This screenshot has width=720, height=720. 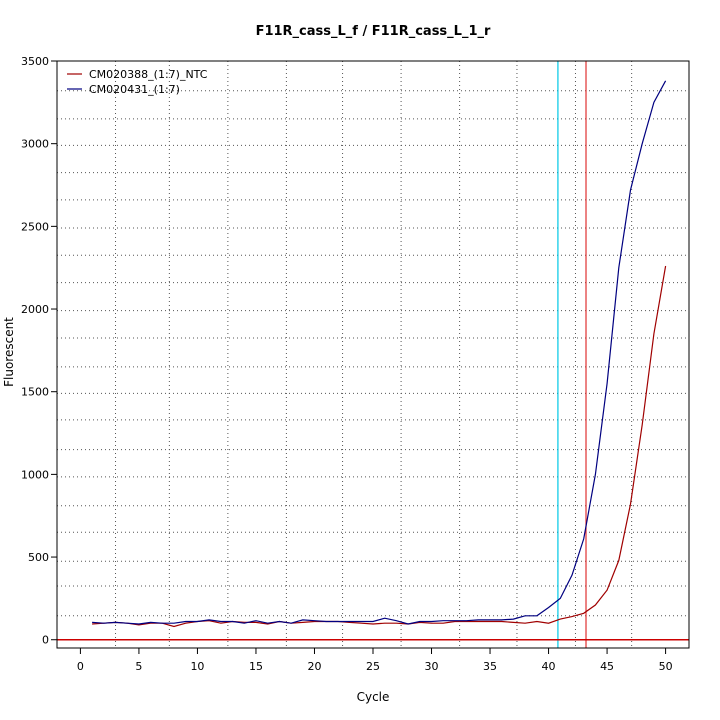 What do you see at coordinates (35, 61) in the screenshot?
I see `y-tick-label: 3500` at bounding box center [35, 61].